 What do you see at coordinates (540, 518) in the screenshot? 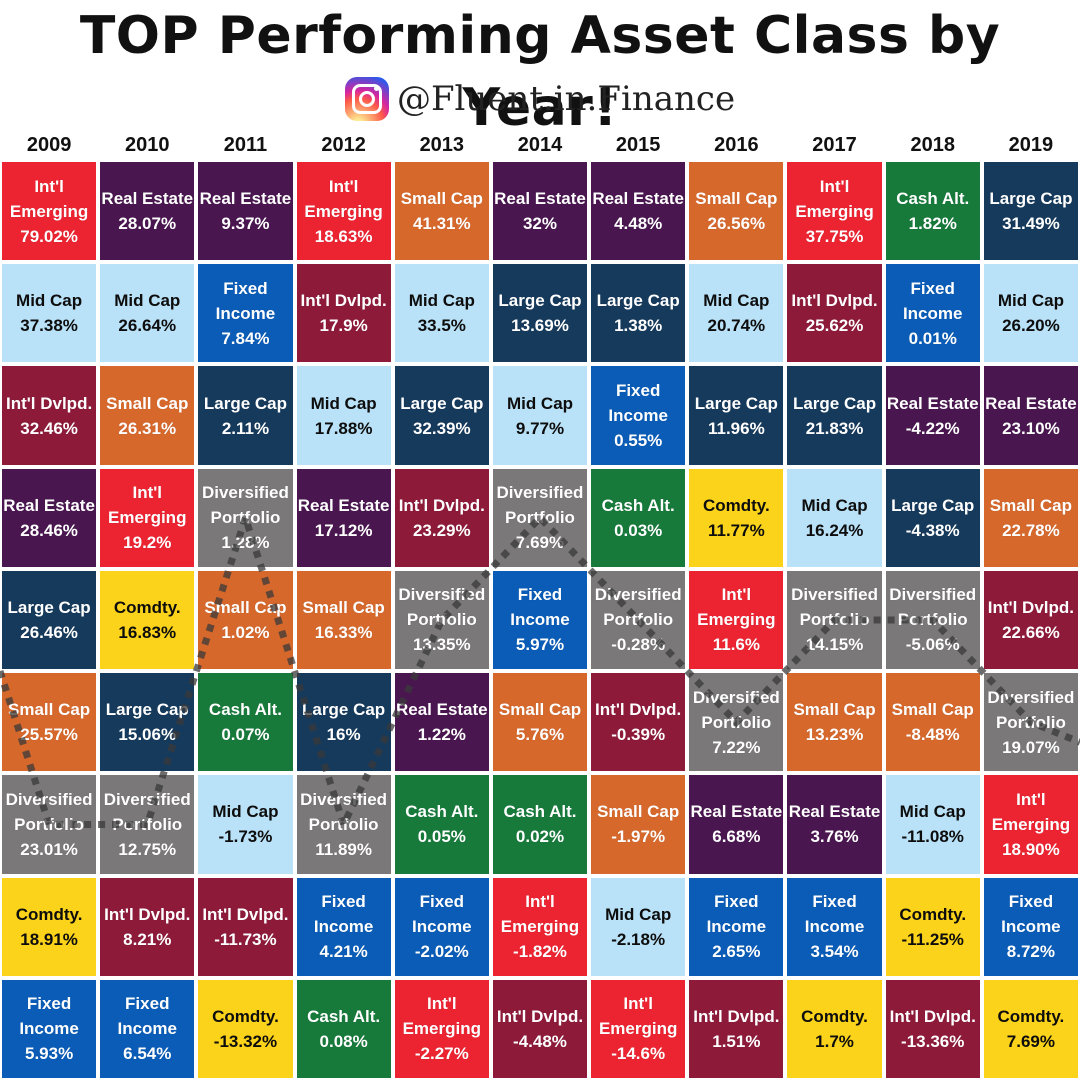
I see `asset-name: Portfolio` at bounding box center [540, 518].